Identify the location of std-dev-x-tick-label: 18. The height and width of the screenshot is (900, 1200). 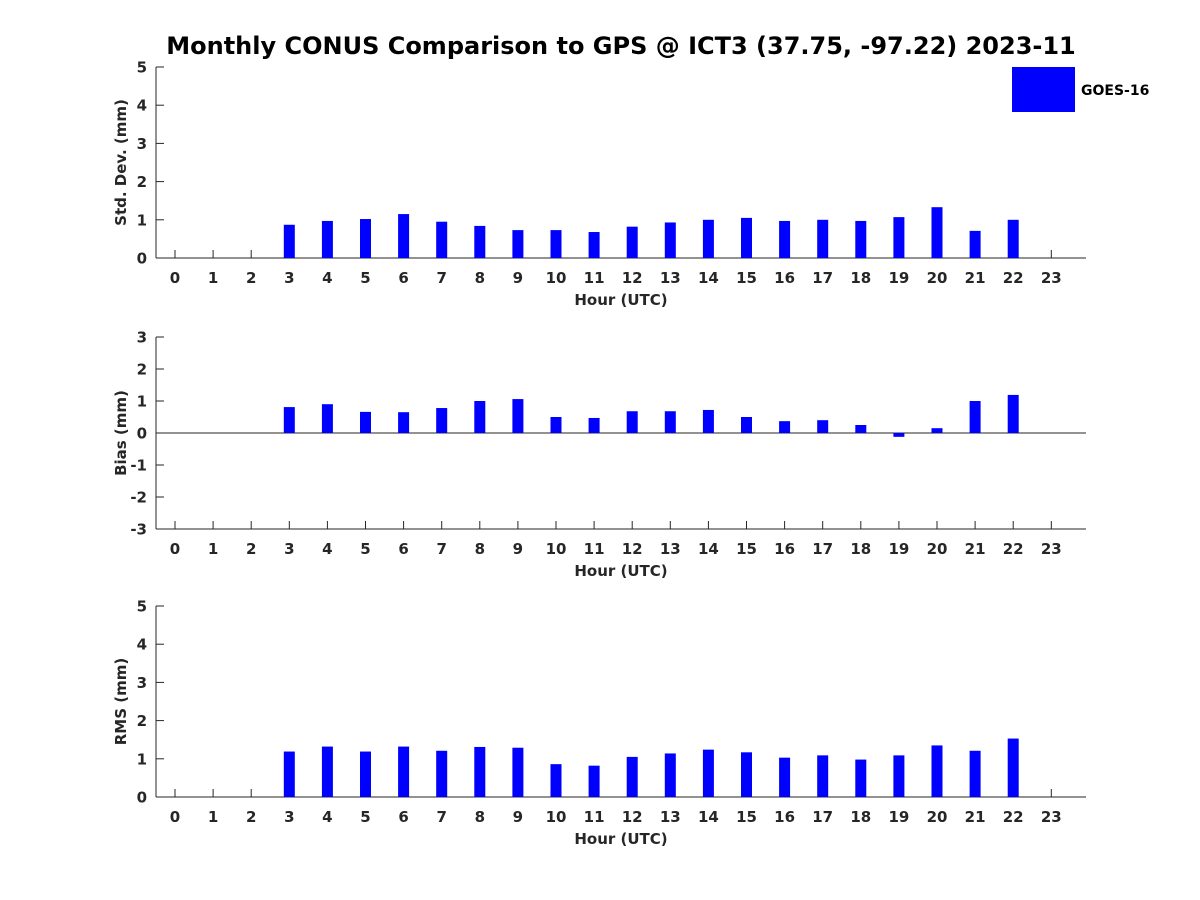
(860, 278).